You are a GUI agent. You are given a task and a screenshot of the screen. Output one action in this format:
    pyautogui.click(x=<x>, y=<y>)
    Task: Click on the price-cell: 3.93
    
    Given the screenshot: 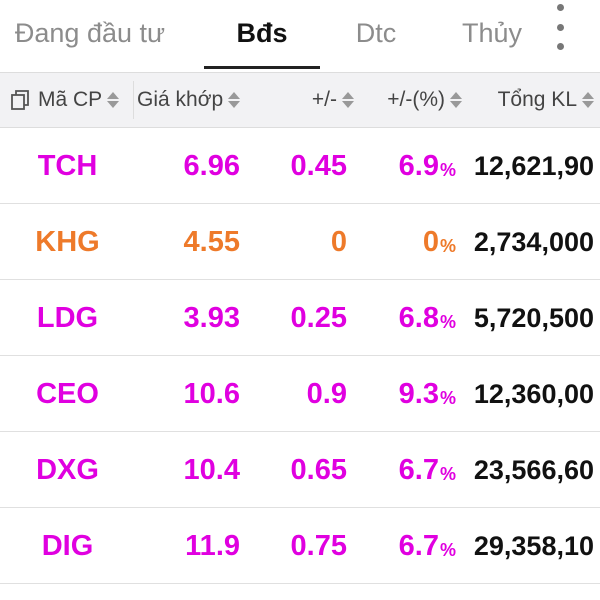 What is the action you would take?
    pyautogui.click(x=190, y=318)
    